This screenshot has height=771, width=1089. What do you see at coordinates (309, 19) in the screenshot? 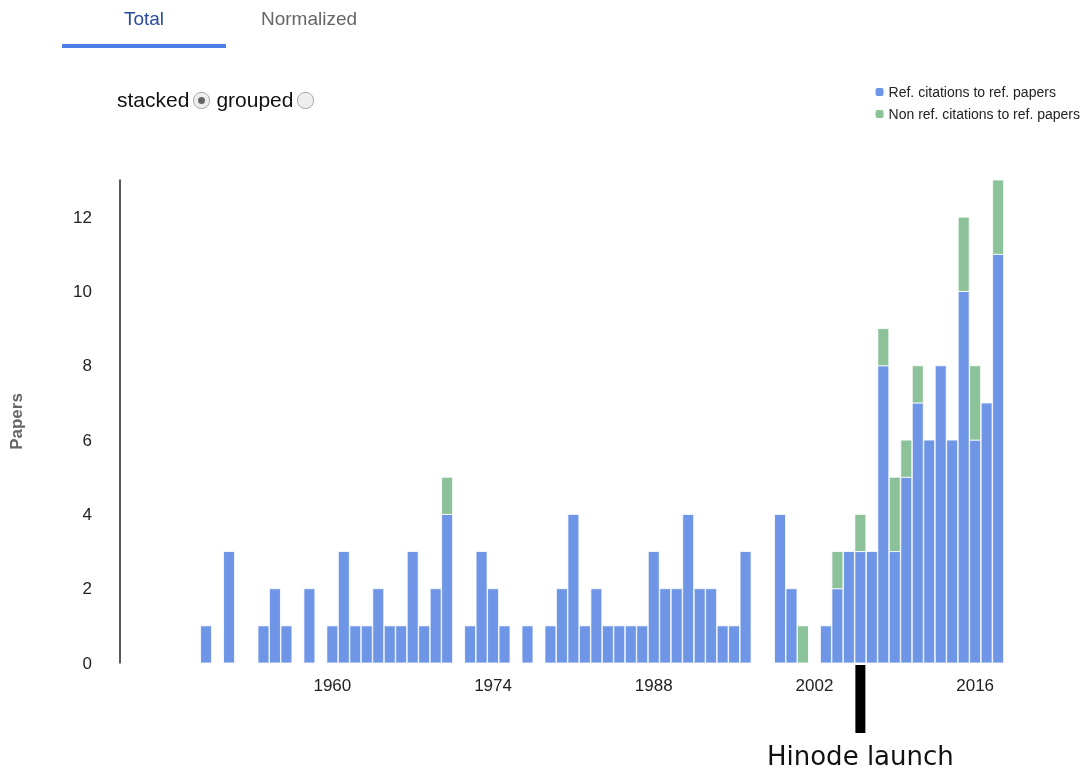
I see `text: Normalized` at bounding box center [309, 19].